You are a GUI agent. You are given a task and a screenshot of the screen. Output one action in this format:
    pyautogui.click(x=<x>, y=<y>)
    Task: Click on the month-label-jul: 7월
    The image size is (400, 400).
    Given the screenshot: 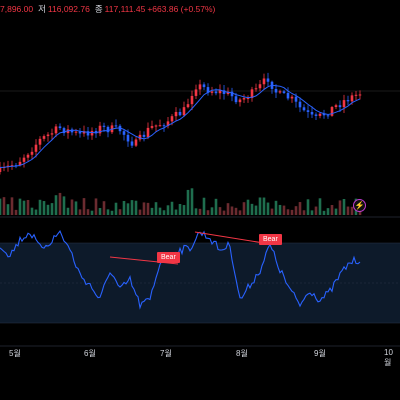 What is the action you would take?
    pyautogui.click(x=166, y=353)
    